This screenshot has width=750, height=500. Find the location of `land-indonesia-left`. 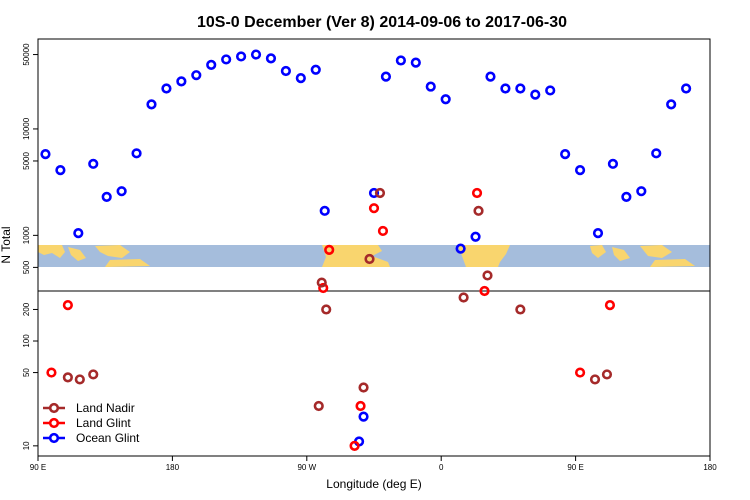

land-indonesia-left is located at coordinates (51, 251).